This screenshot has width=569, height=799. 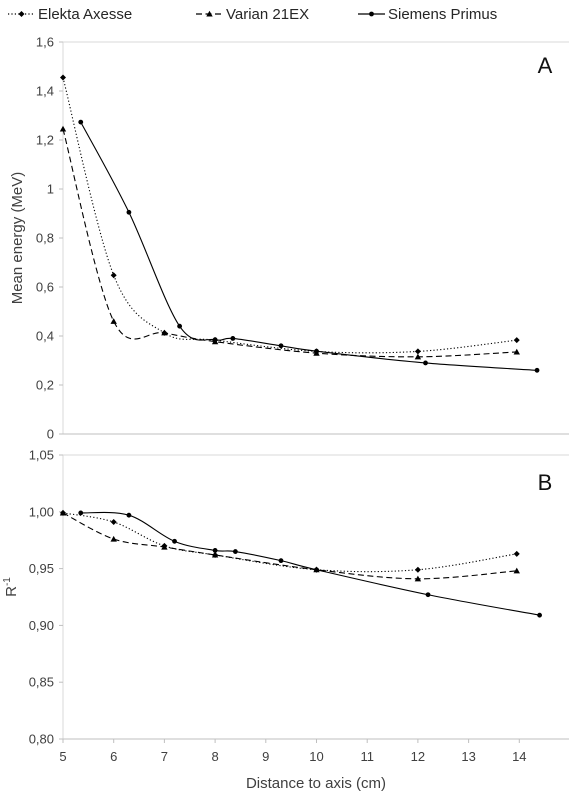 I want to click on y-tick-label: 0,8, so click(x=45, y=238).